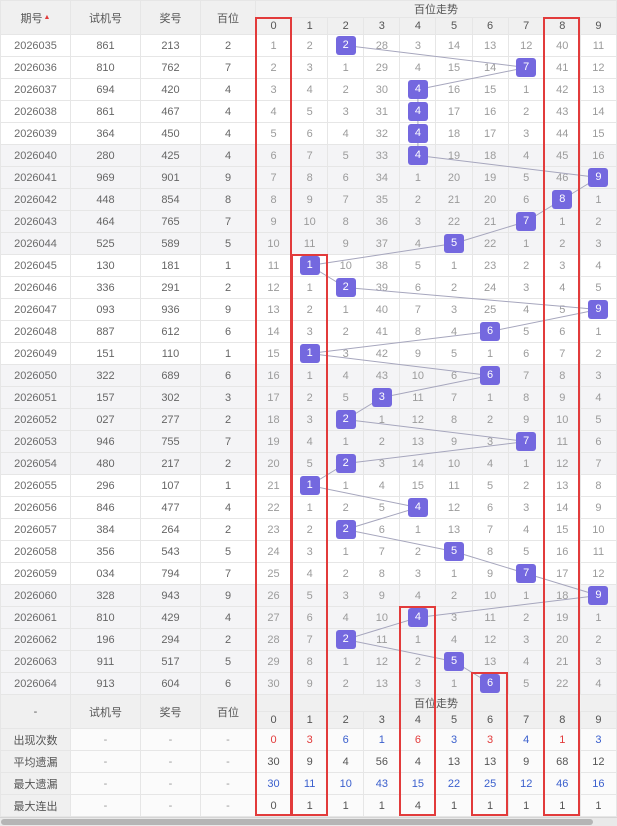 The image size is (617, 826). What do you see at coordinates (562, 89) in the screenshot?
I see `miss-count: 42` at bounding box center [562, 89].